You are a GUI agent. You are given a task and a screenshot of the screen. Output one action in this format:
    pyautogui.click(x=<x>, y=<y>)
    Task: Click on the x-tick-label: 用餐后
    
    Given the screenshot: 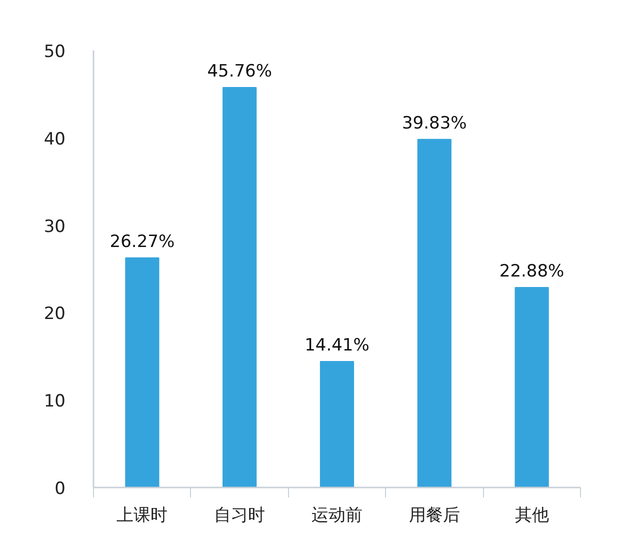 What is the action you would take?
    pyautogui.click(x=434, y=516)
    